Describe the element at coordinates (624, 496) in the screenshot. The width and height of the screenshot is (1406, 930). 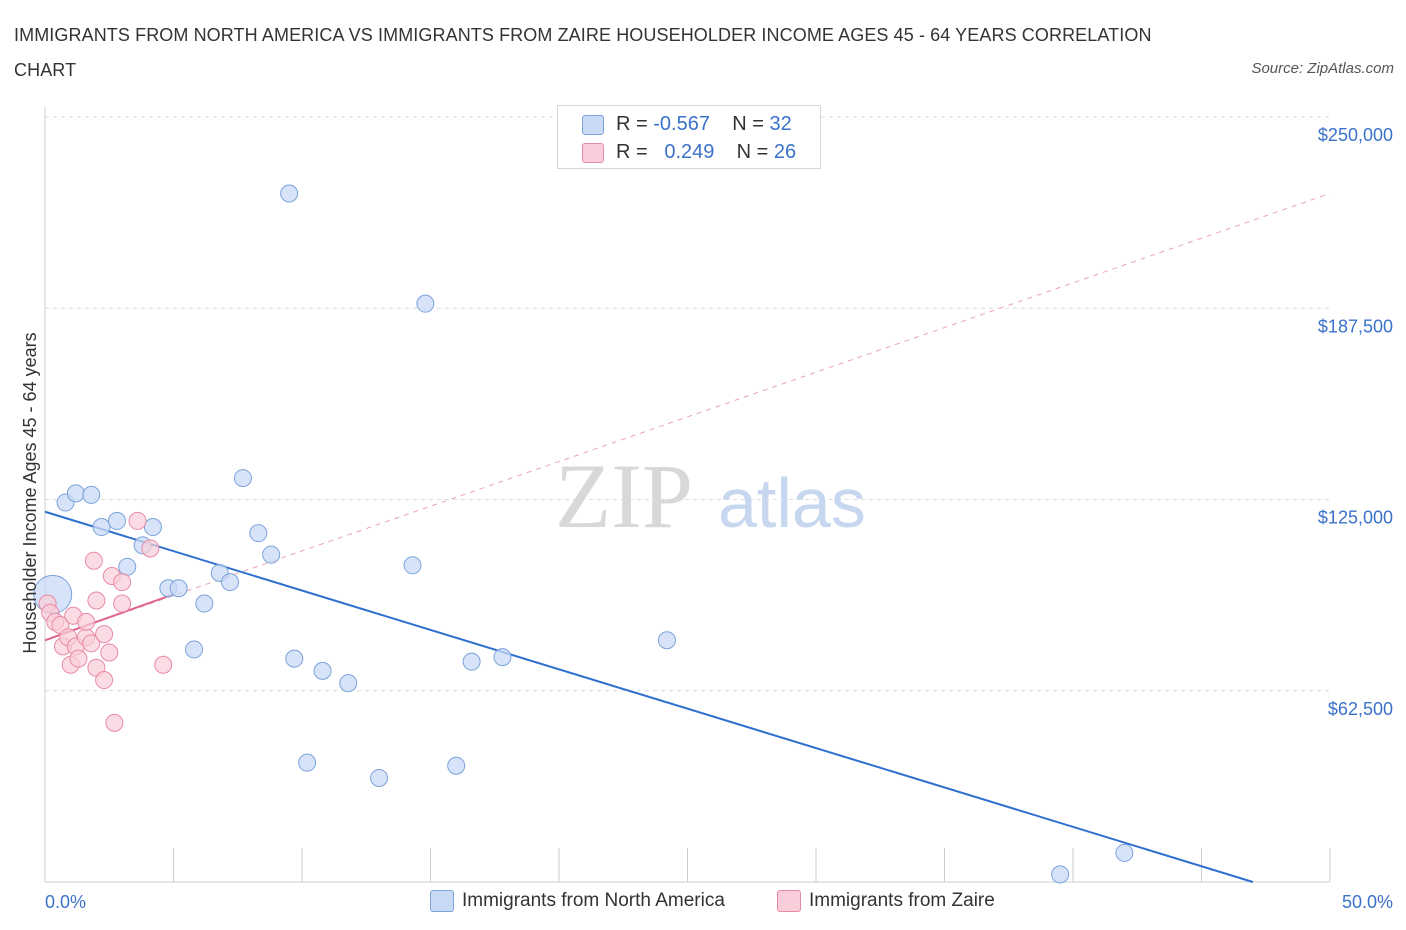
I see `watermark-zip: ZIP` at that location.